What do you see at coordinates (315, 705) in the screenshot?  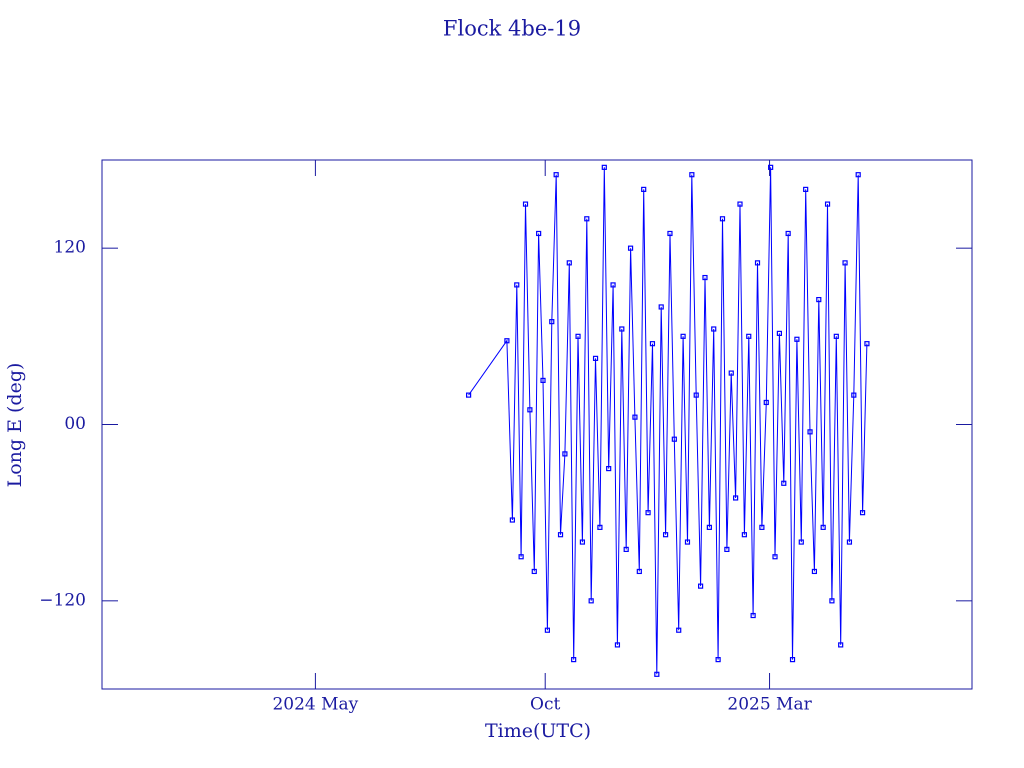 I see `x-tick-label: 2024 May` at bounding box center [315, 705].